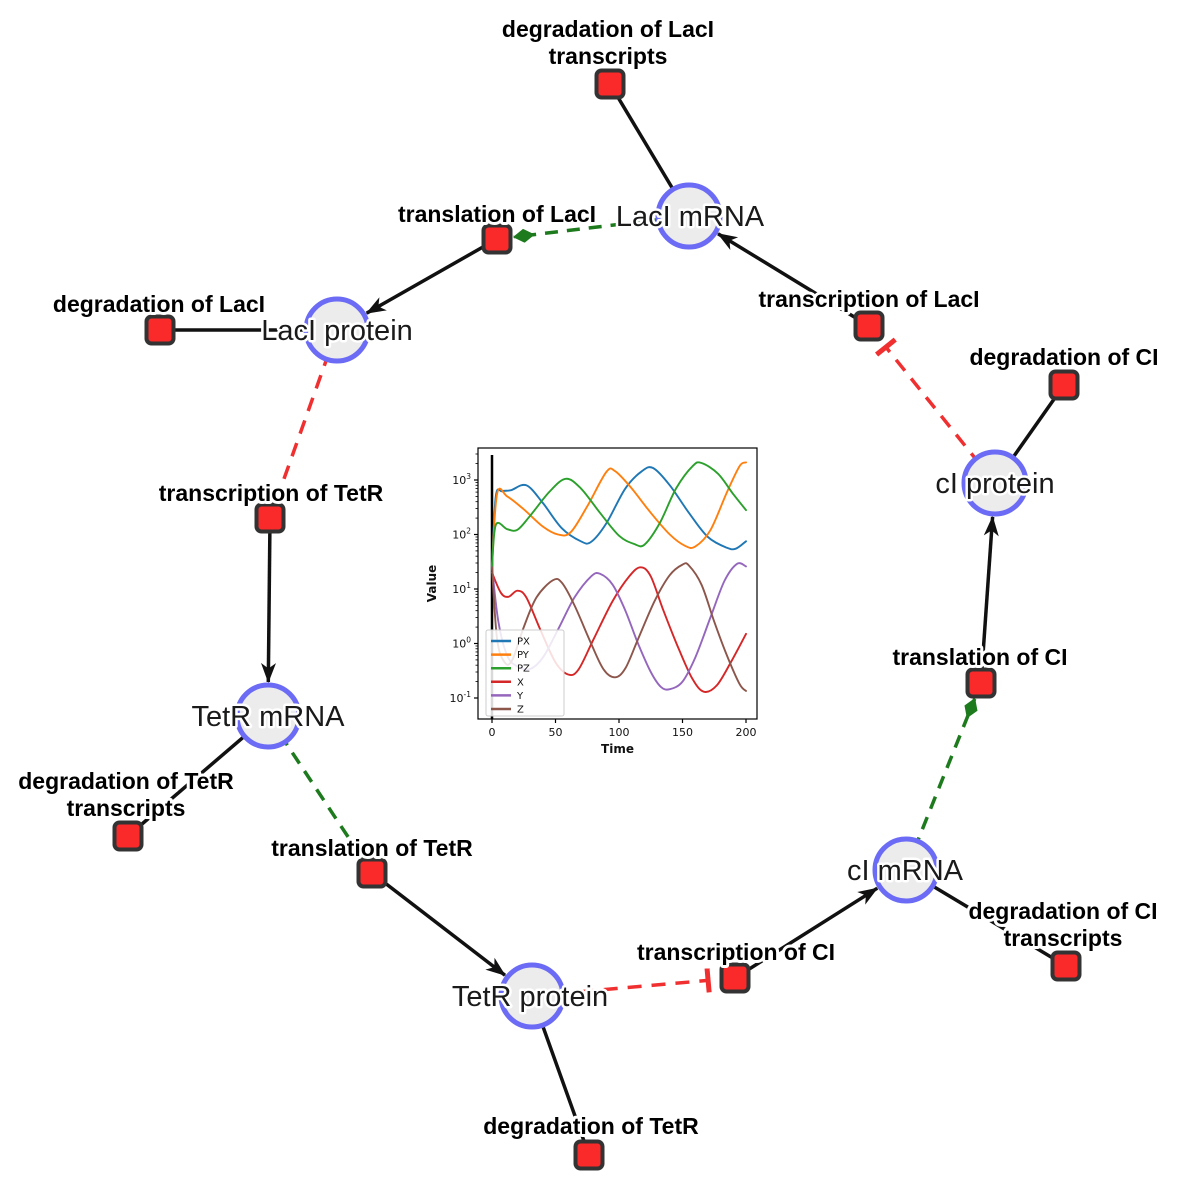  I want to click on species-node-ci-protein, so click(995, 483).